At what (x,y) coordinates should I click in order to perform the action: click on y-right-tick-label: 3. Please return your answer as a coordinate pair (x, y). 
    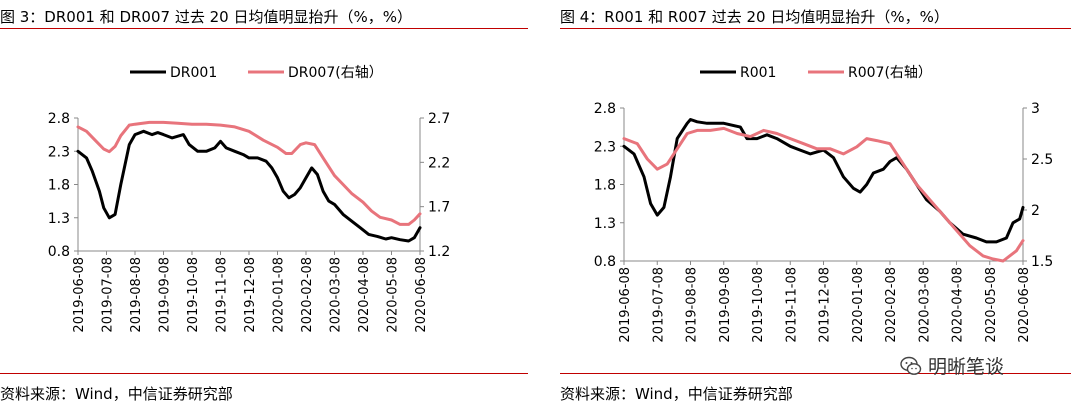
    Looking at the image, I should click on (1035, 109).